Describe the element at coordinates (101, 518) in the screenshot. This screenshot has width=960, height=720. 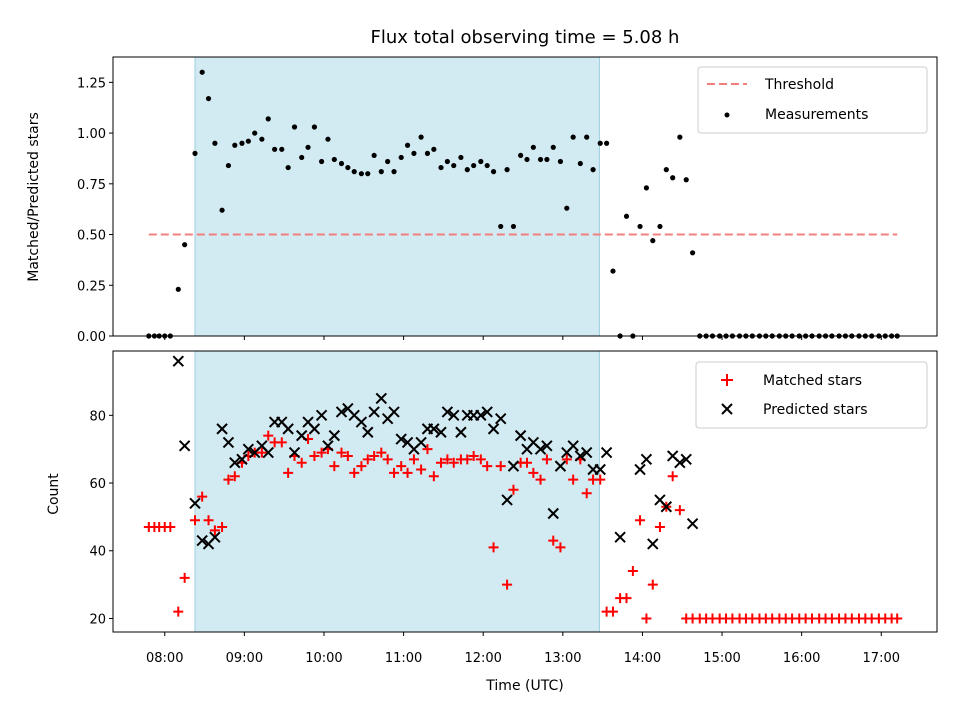
I see `bottom-panel-y-ticks: 20 40 60 80` at that location.